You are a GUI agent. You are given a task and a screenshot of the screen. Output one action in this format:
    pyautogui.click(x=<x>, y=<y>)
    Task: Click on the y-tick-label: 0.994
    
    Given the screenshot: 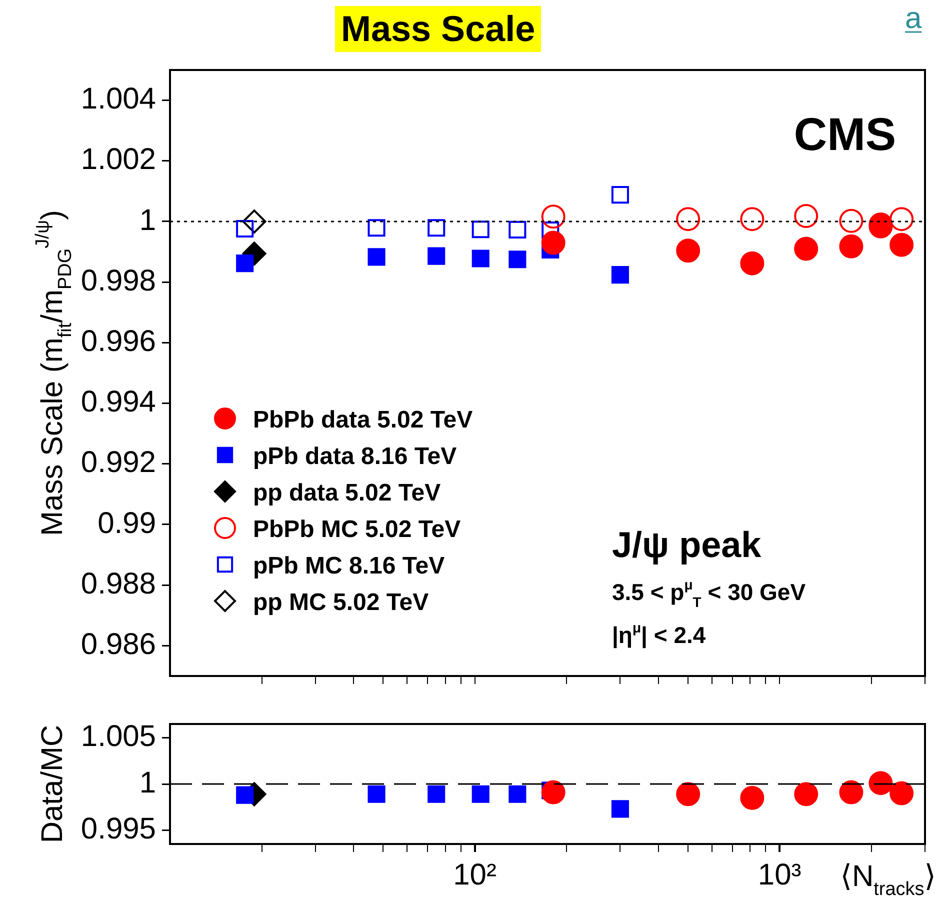 What is the action you would take?
    pyautogui.click(x=118, y=402)
    